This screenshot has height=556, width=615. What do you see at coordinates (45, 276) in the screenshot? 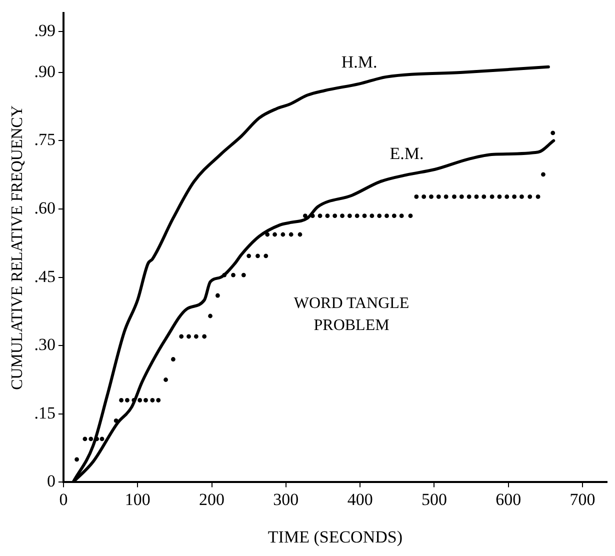
I see `y-tick-label: .45` at bounding box center [45, 276].